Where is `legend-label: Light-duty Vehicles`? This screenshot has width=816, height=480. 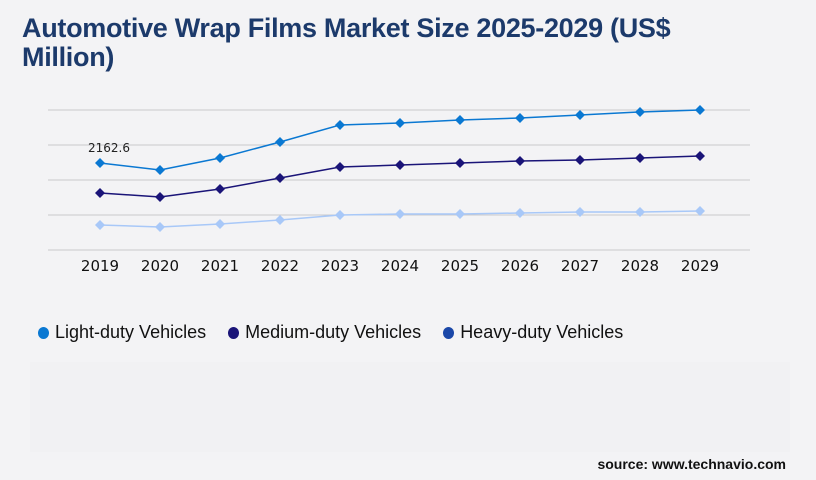
legend-label: Light-duty Vehicles is located at coordinates (131, 332).